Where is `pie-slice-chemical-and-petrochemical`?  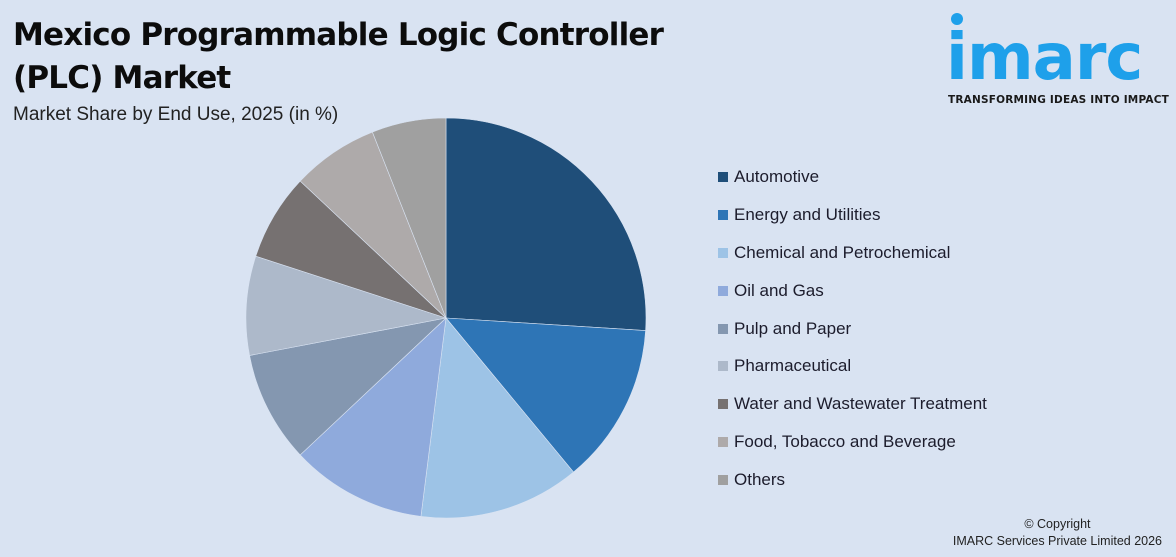 pie-slice-chemical-and-petrochemical is located at coordinates (497, 417).